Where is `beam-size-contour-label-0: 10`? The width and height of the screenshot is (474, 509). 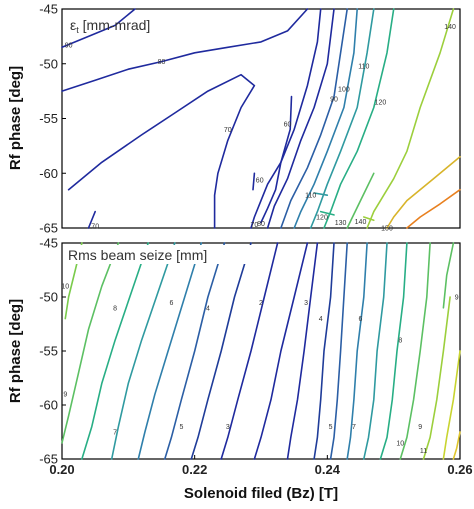 beam-size-contour-label-0: 10 is located at coordinates (65, 287).